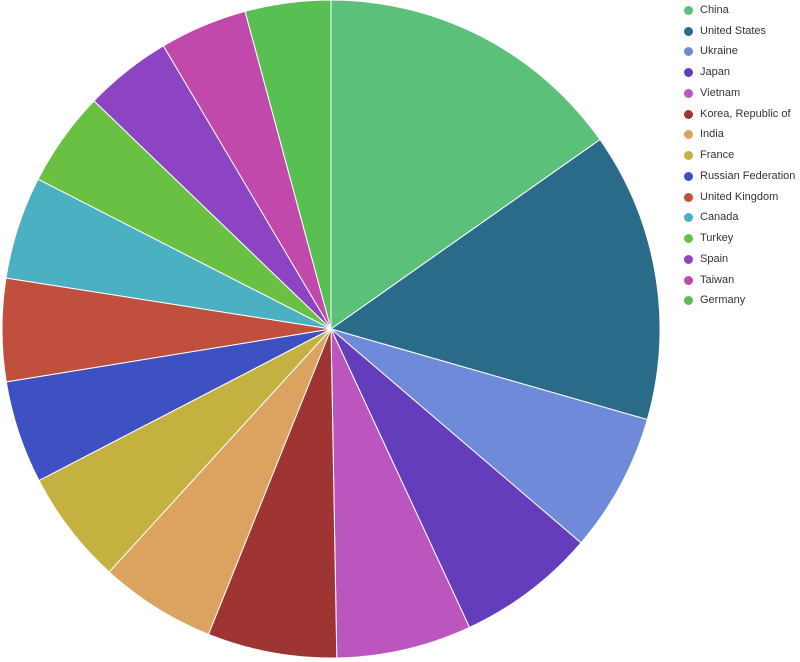  Describe the element at coordinates (714, 9) in the screenshot. I see `legend-label: China` at that location.